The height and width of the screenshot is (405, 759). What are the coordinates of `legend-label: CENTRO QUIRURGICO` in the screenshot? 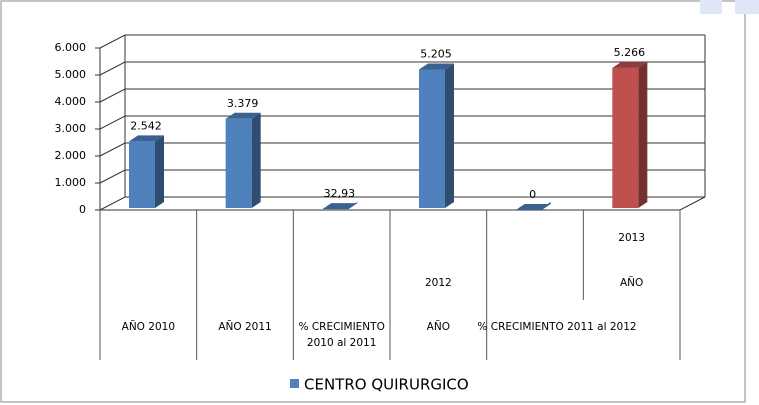 It's located at (386, 385).